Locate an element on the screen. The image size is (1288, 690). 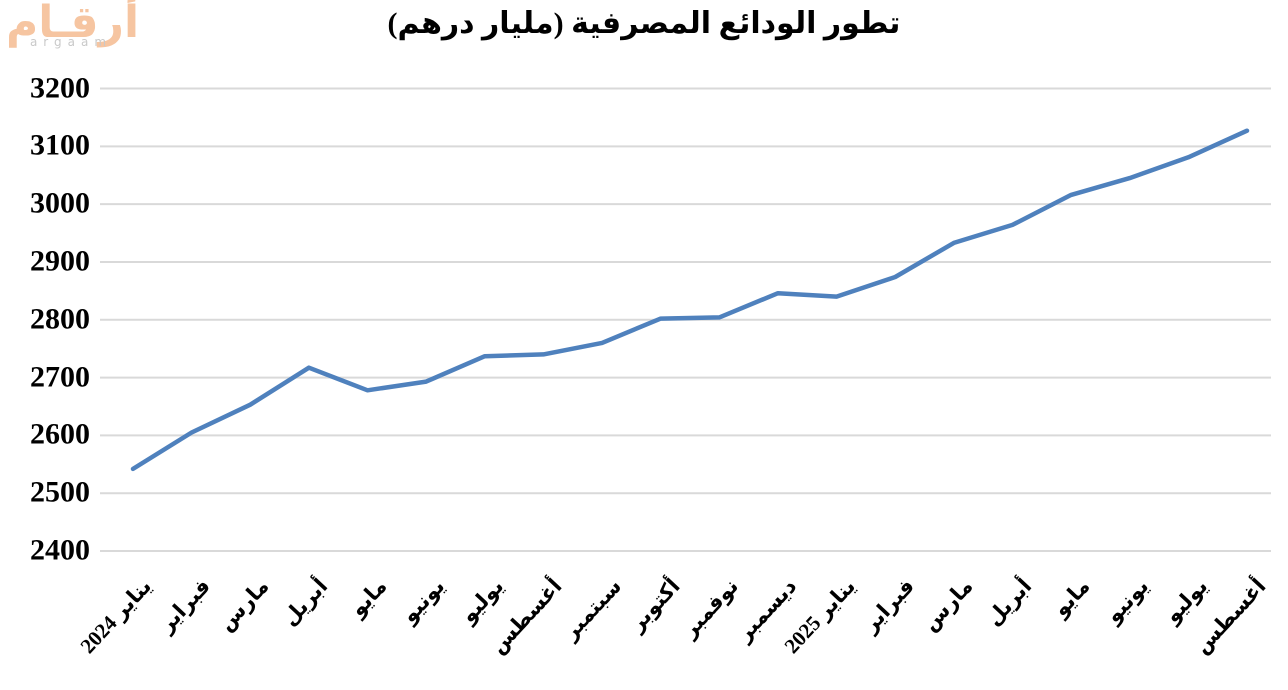
argaam-logo: أرقـام argaam is located at coordinates (73, 25).